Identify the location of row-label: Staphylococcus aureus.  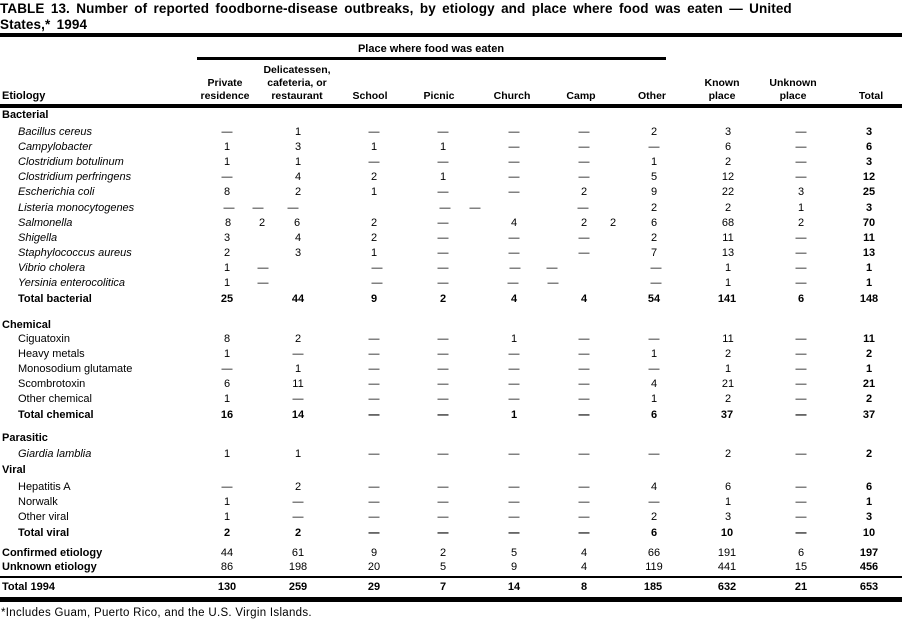
(75, 253).